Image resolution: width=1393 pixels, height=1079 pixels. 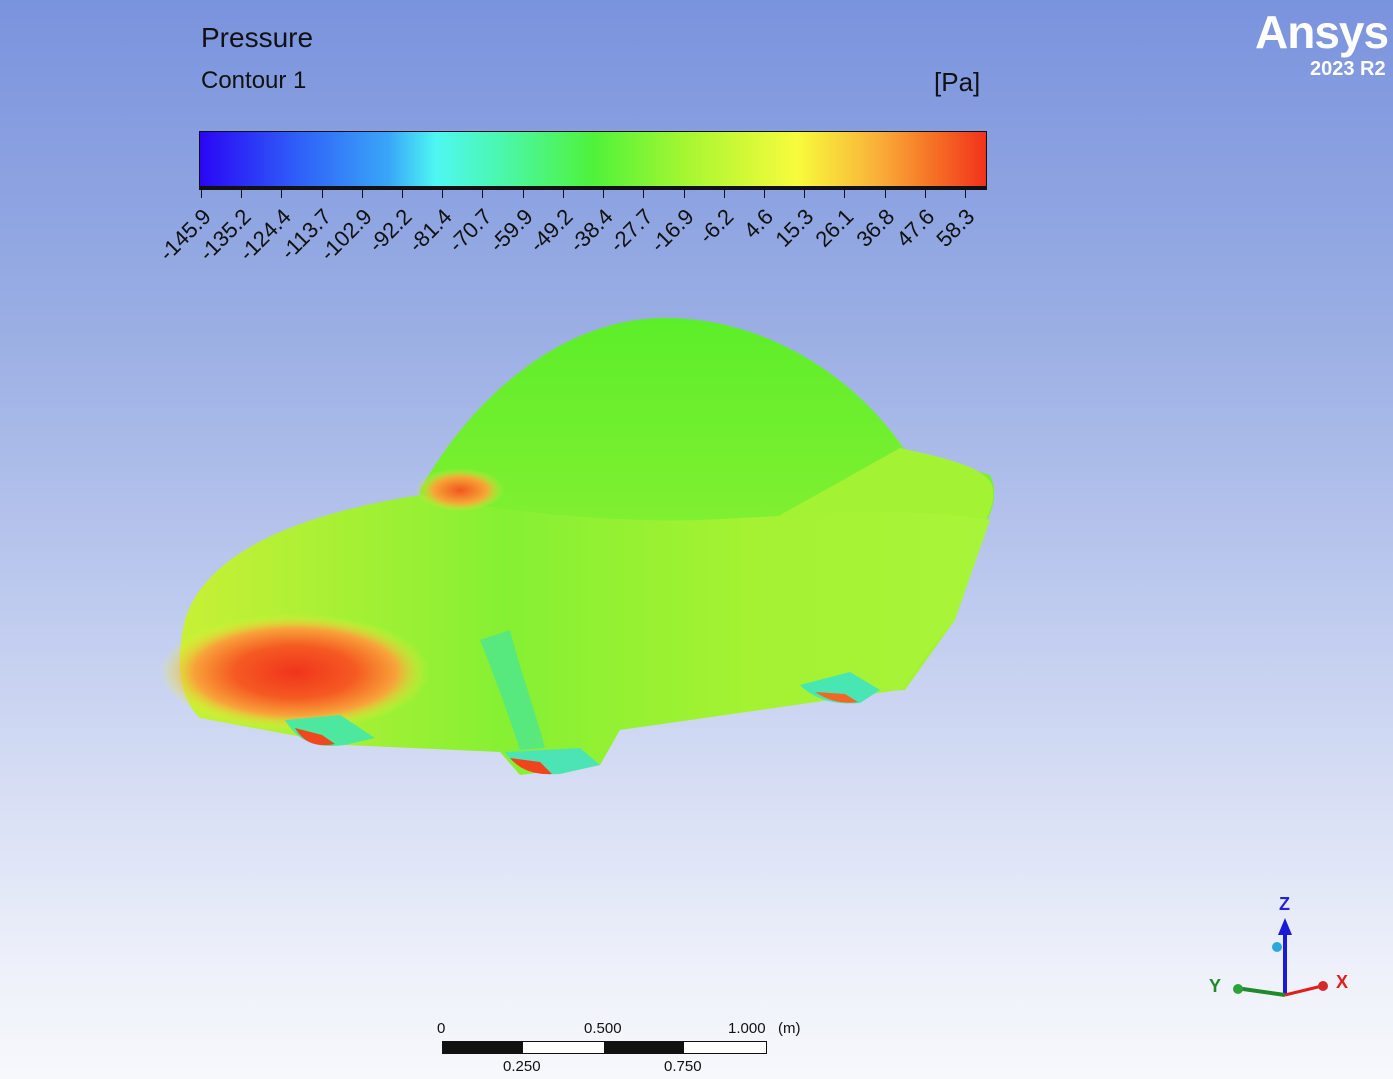 I want to click on logo-name: Ansys, so click(x=1322, y=32).